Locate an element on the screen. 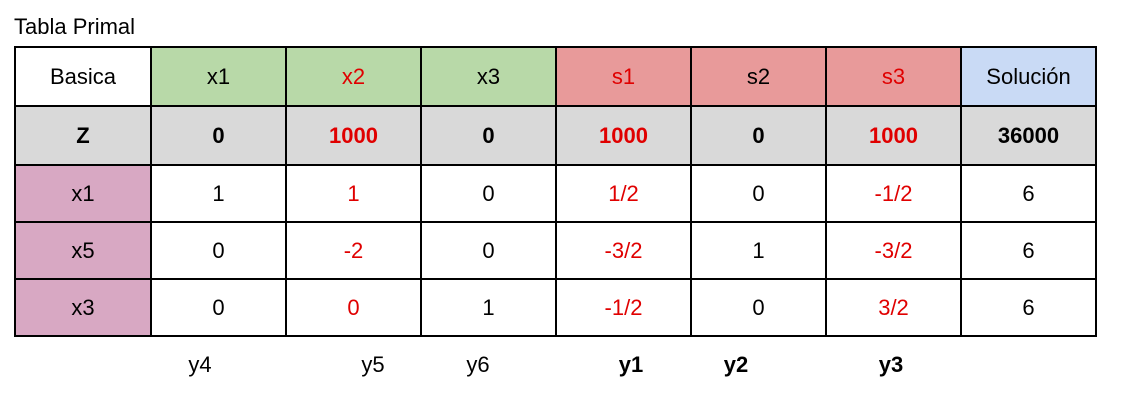 This screenshot has height=400, width=1136. z-row: Z 0 1000 0 1000 0 1000 36000 is located at coordinates (555, 135).